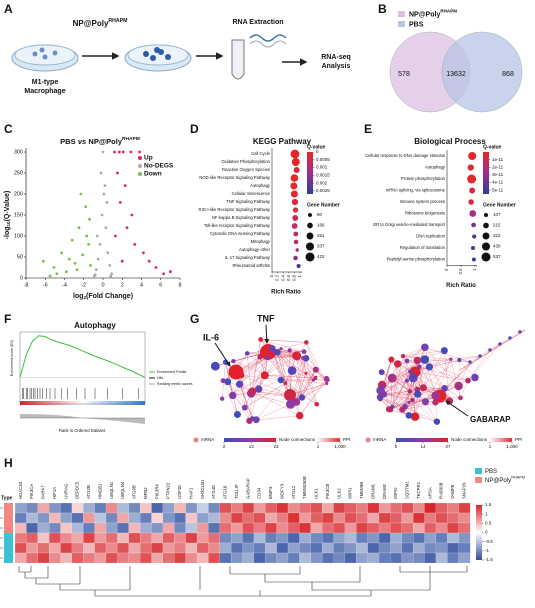 The height and width of the screenshot is (608, 535). What do you see at coordinates (82, 368) in the screenshot?
I see `plot-frame` at bounding box center [82, 368].